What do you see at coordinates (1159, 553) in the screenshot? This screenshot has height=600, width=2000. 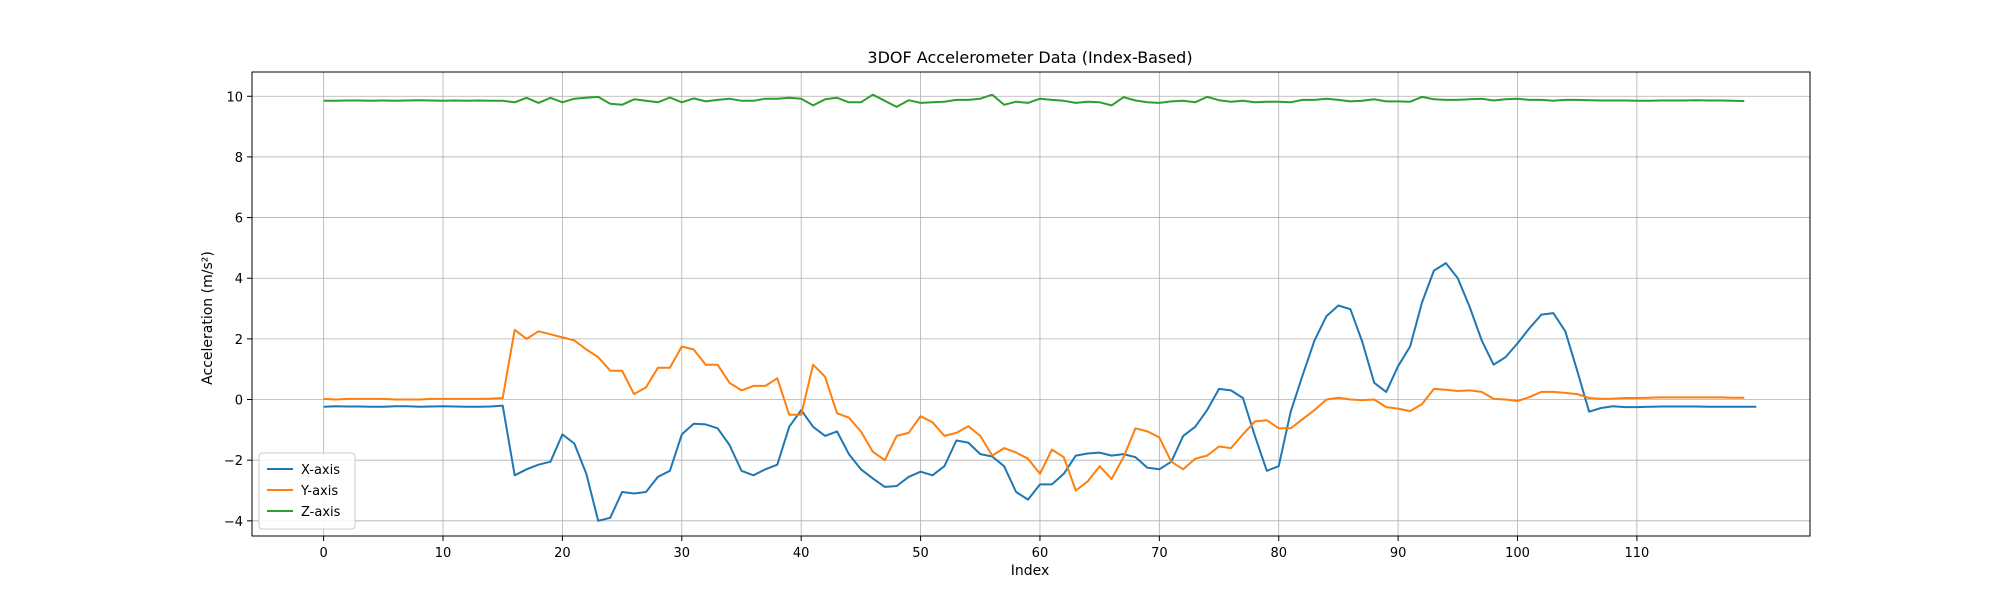 I see `x-tick-label: 70` at bounding box center [1159, 553].